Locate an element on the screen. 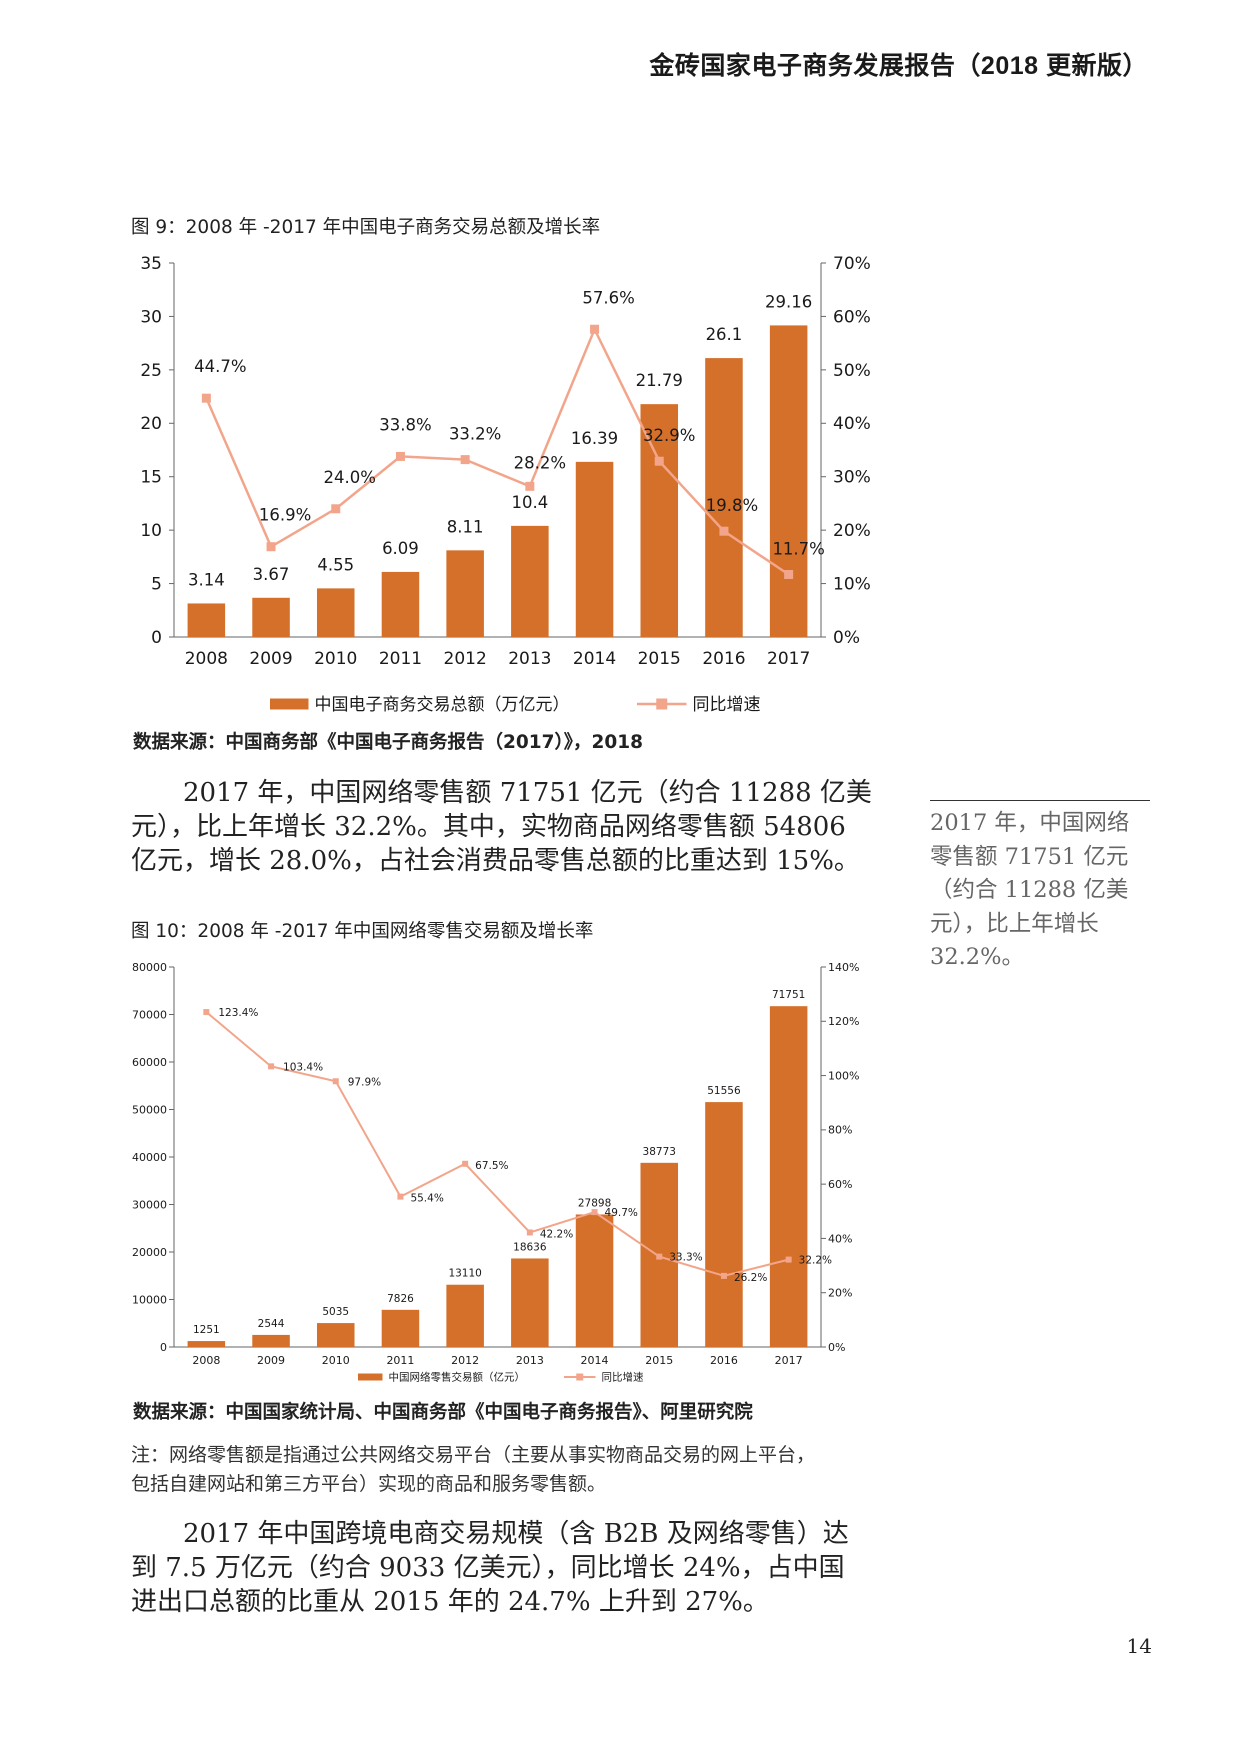  left-tick-label: 10 is located at coordinates (151, 531).